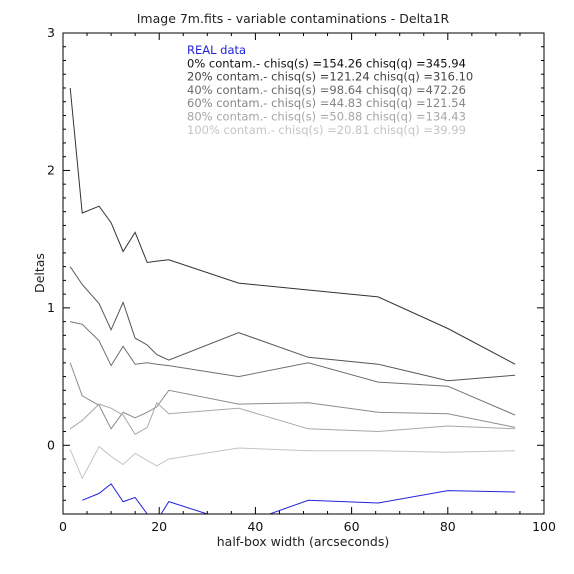  I want to click on y-tick-label-1: 1, so click(51, 307).